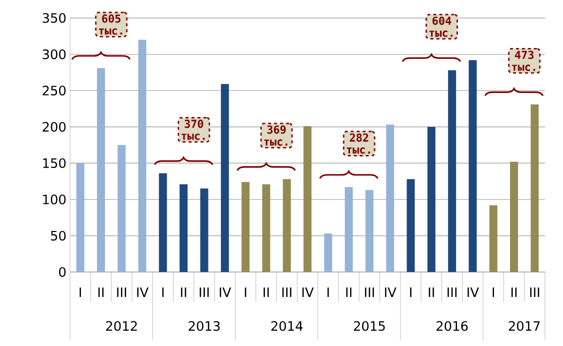  Describe the element at coordinates (54, 54) in the screenshot. I see `y-tick-label: 300` at that location.